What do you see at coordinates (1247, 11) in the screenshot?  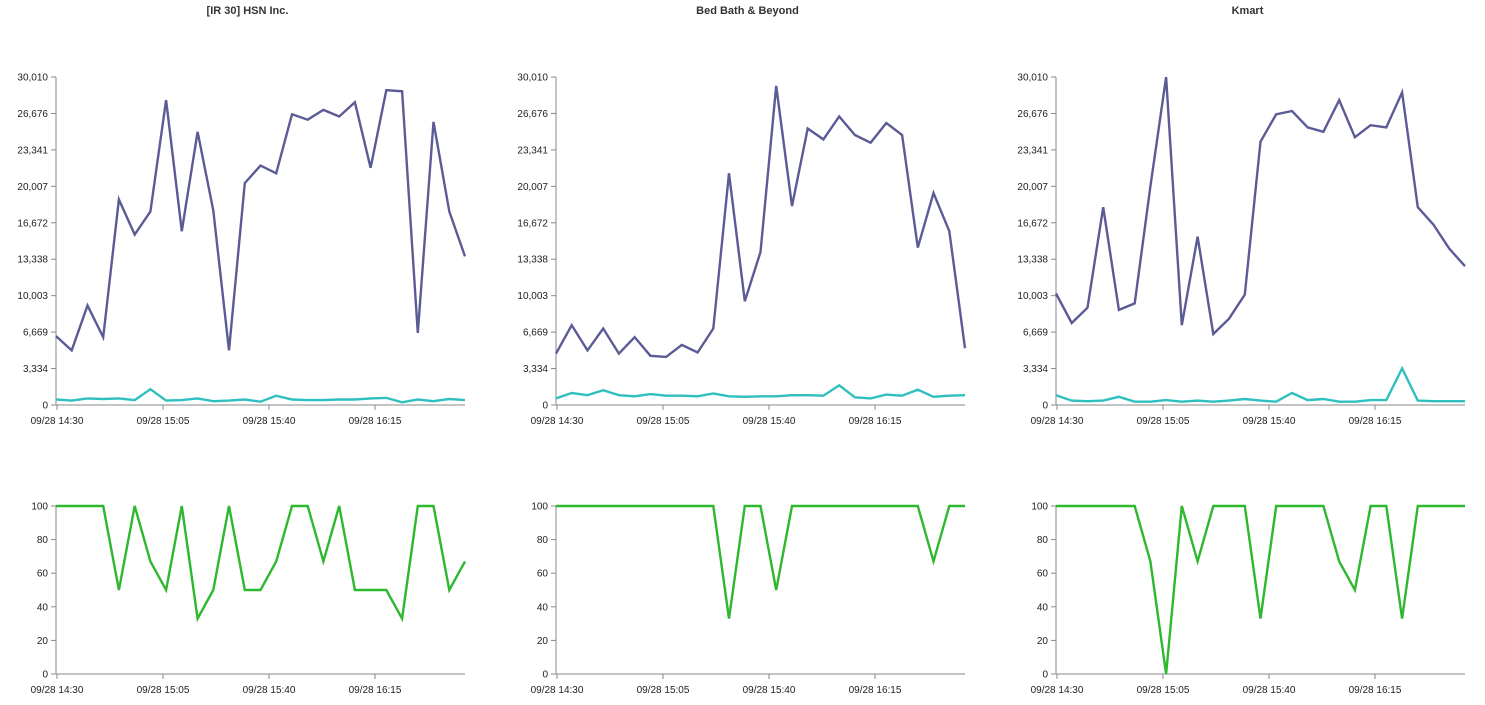 I see `chart-title: Kmart` at bounding box center [1247, 11].